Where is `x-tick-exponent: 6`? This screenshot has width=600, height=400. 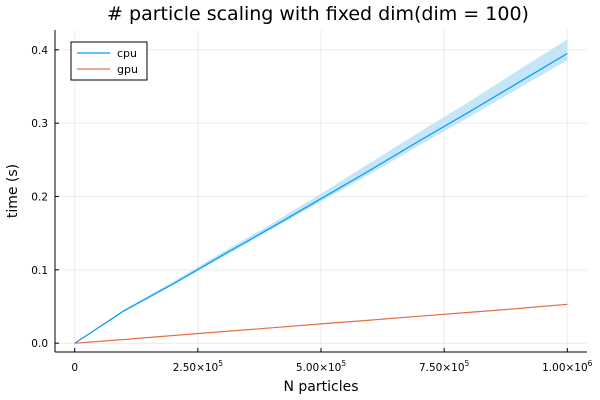
x-tick-exponent: 6 is located at coordinates (590, 363).